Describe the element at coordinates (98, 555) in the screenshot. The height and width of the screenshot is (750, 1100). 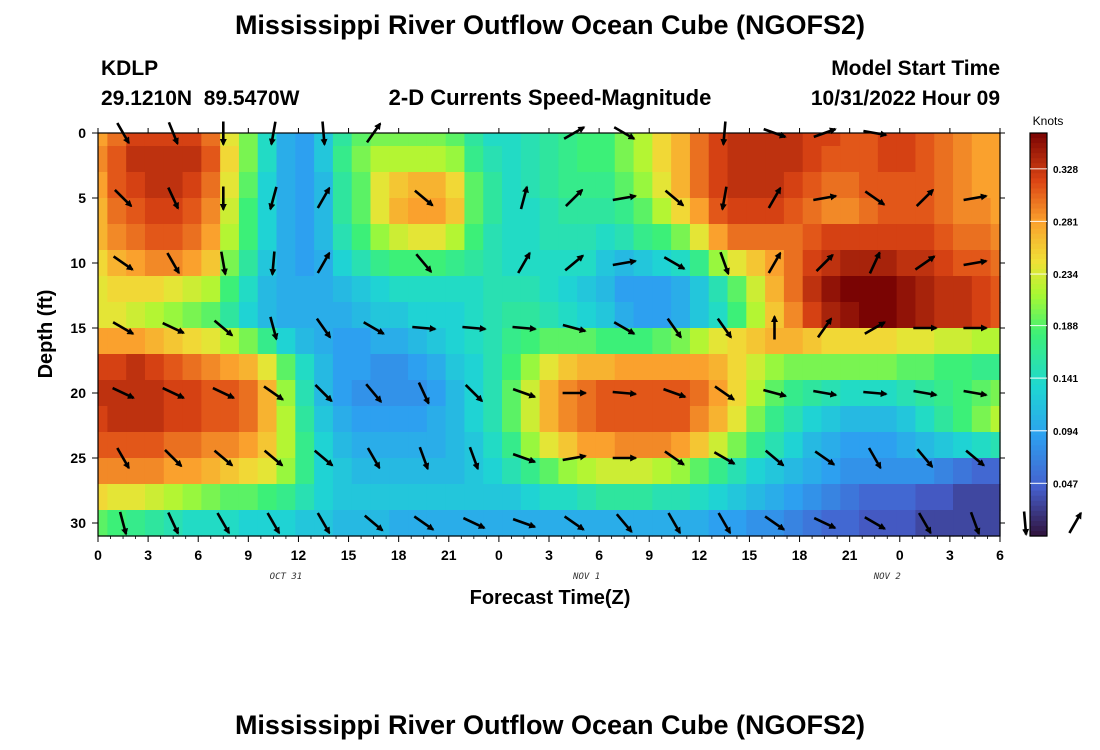
I see `x-tick-label: 0` at that location.